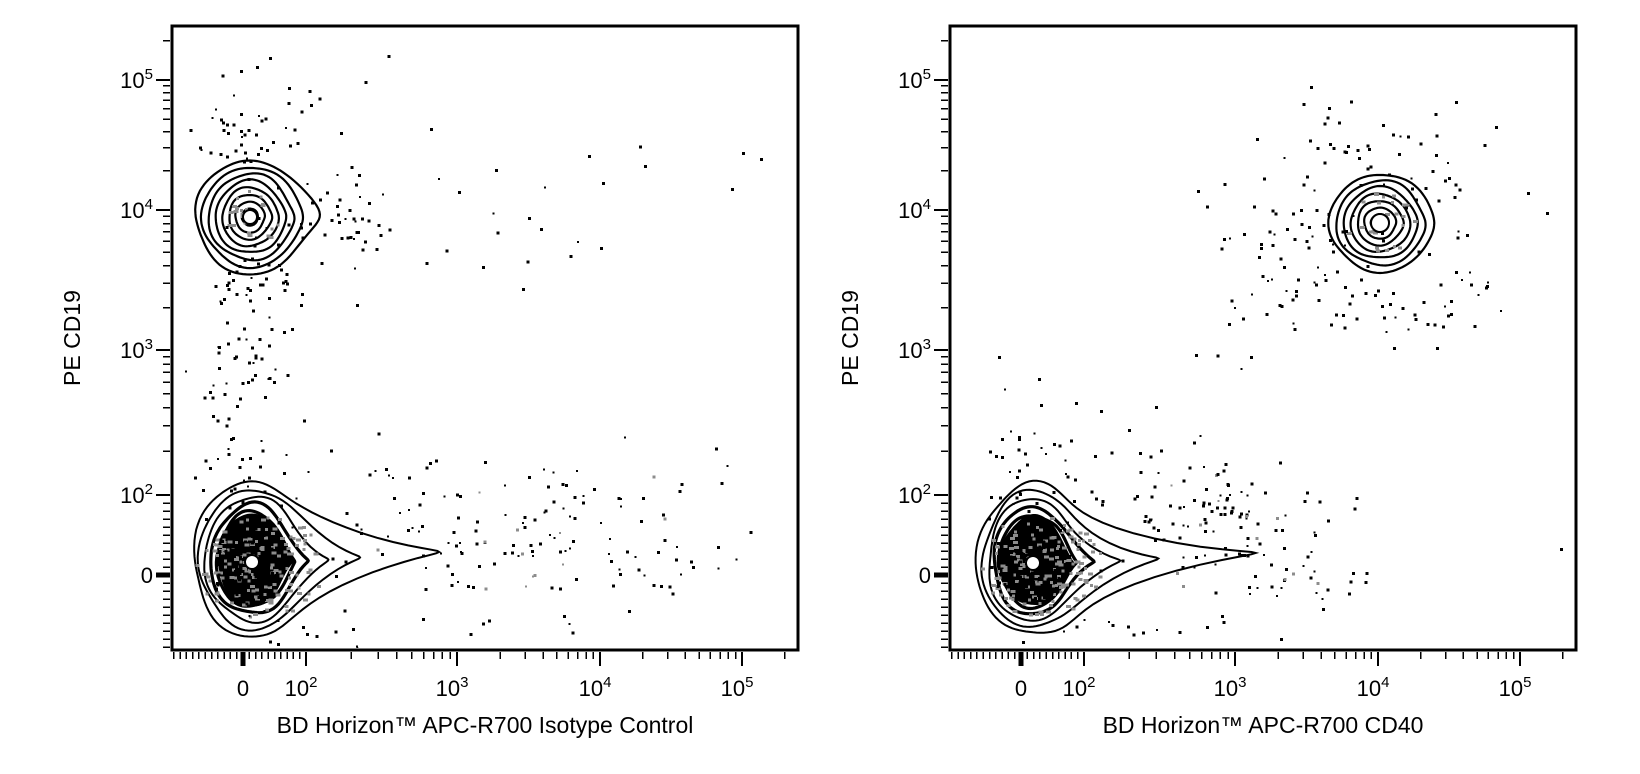 Image resolution: width=1640 pixels, height=774 pixels. Describe the element at coordinates (72, 338) in the screenshot. I see `y-axis-label-isotype: PE CD19` at that location.